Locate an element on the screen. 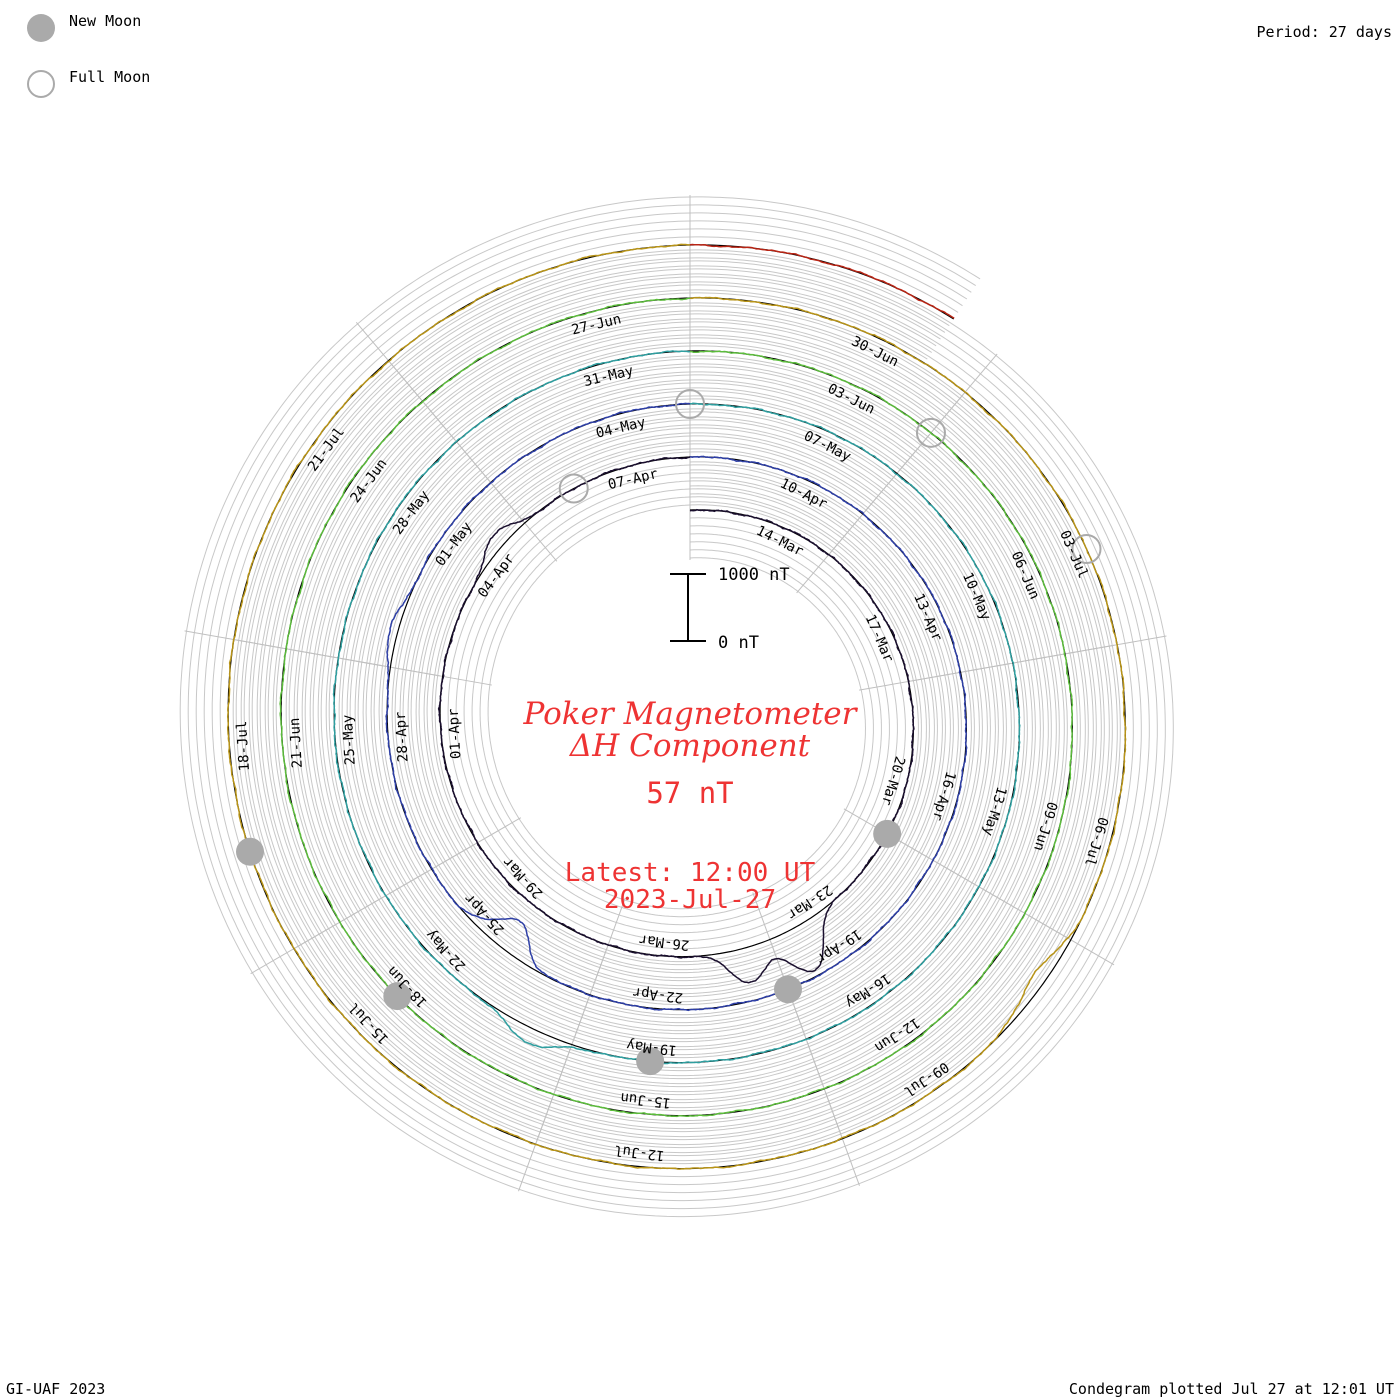 Image resolution: width=1400 pixels, height=1400 pixels. latest-date: 2023-Jul-27 is located at coordinates (690, 900).